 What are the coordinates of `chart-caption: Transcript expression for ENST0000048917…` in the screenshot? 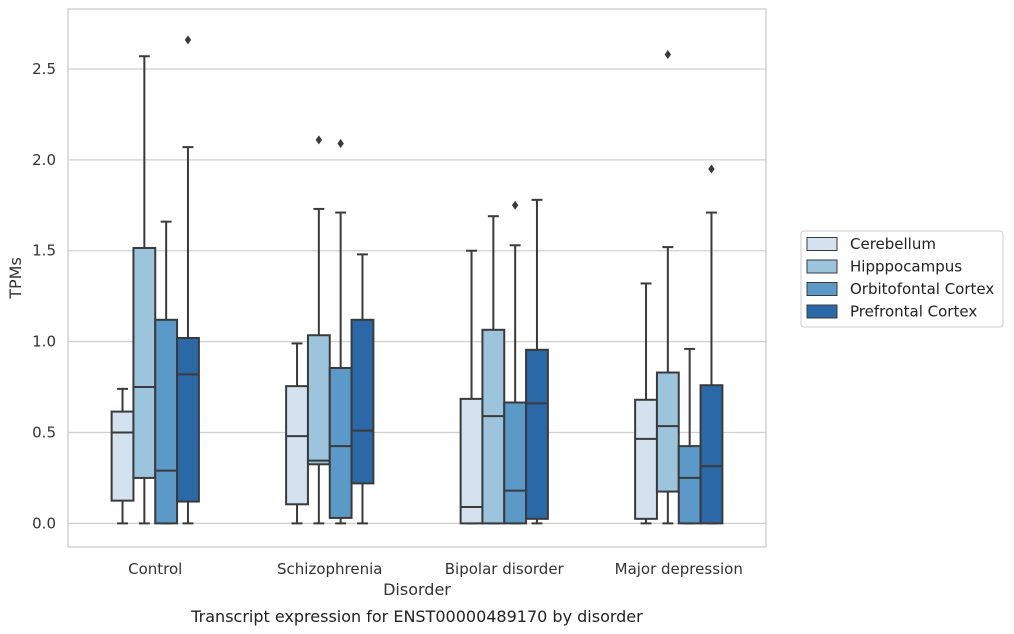 It's located at (416, 616).